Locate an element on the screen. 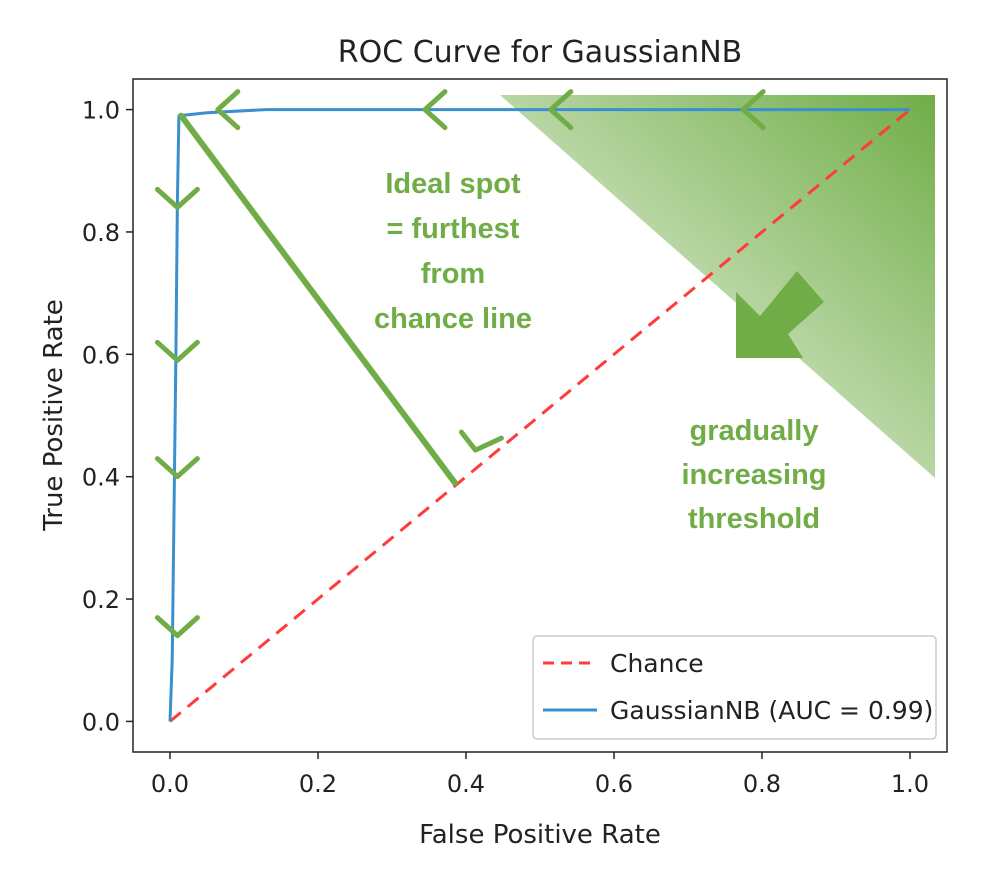  y-tick-label: 0.6 is located at coordinates (101, 355).